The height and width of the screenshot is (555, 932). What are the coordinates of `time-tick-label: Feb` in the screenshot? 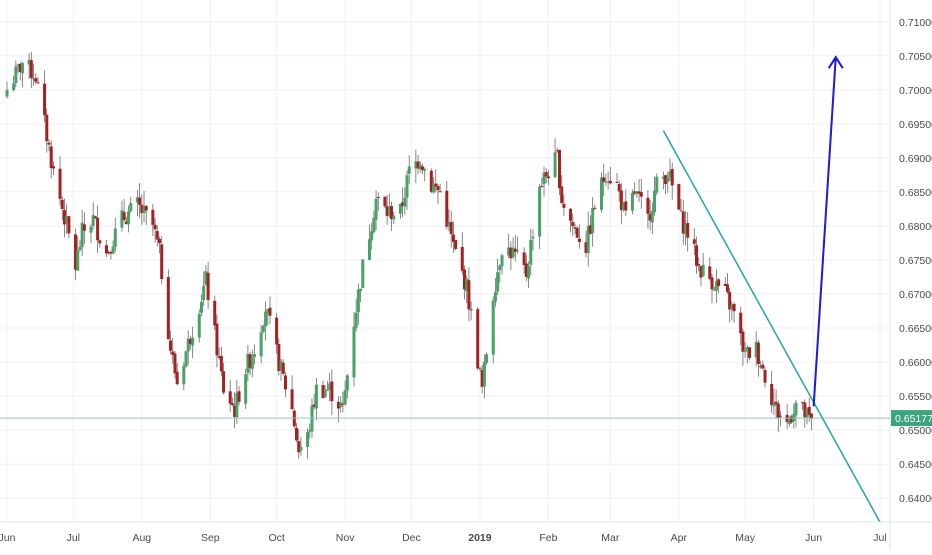 It's located at (548, 538).